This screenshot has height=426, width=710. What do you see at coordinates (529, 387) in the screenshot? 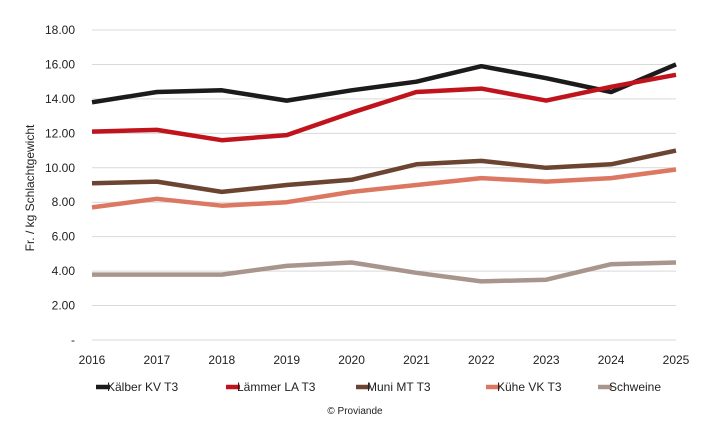
I see `legend-label: Kühe VK T3` at bounding box center [529, 387].